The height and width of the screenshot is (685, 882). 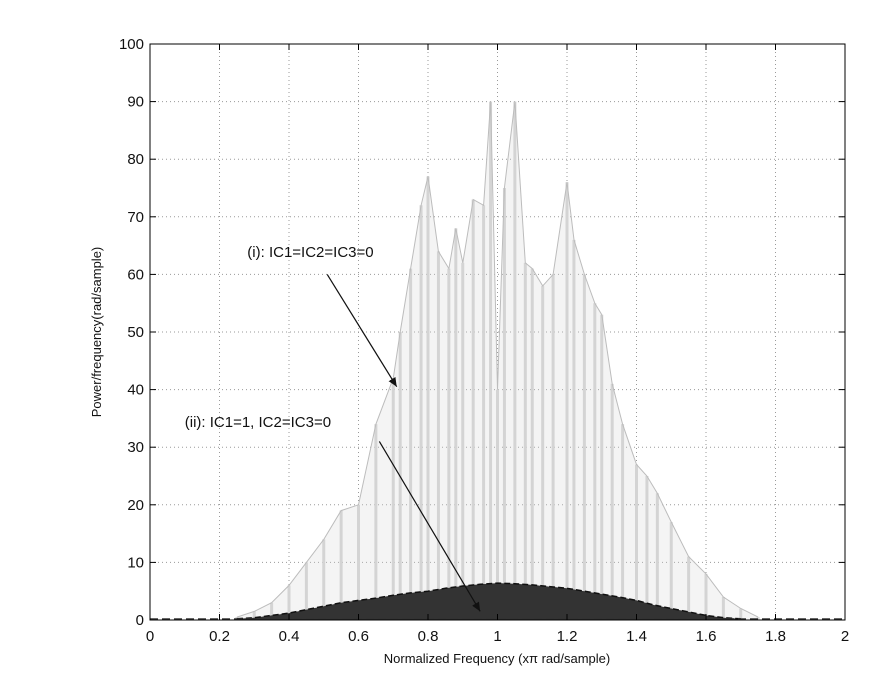 What do you see at coordinates (706, 636) in the screenshot?
I see `x-tick-label: 1.6` at bounding box center [706, 636].